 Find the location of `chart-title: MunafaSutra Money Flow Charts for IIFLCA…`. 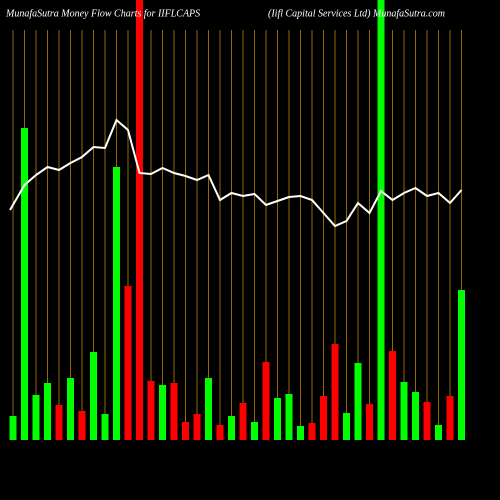

chart-title: MunafaSutra Money Flow Charts for IIFLCA… is located at coordinates (102, 13).